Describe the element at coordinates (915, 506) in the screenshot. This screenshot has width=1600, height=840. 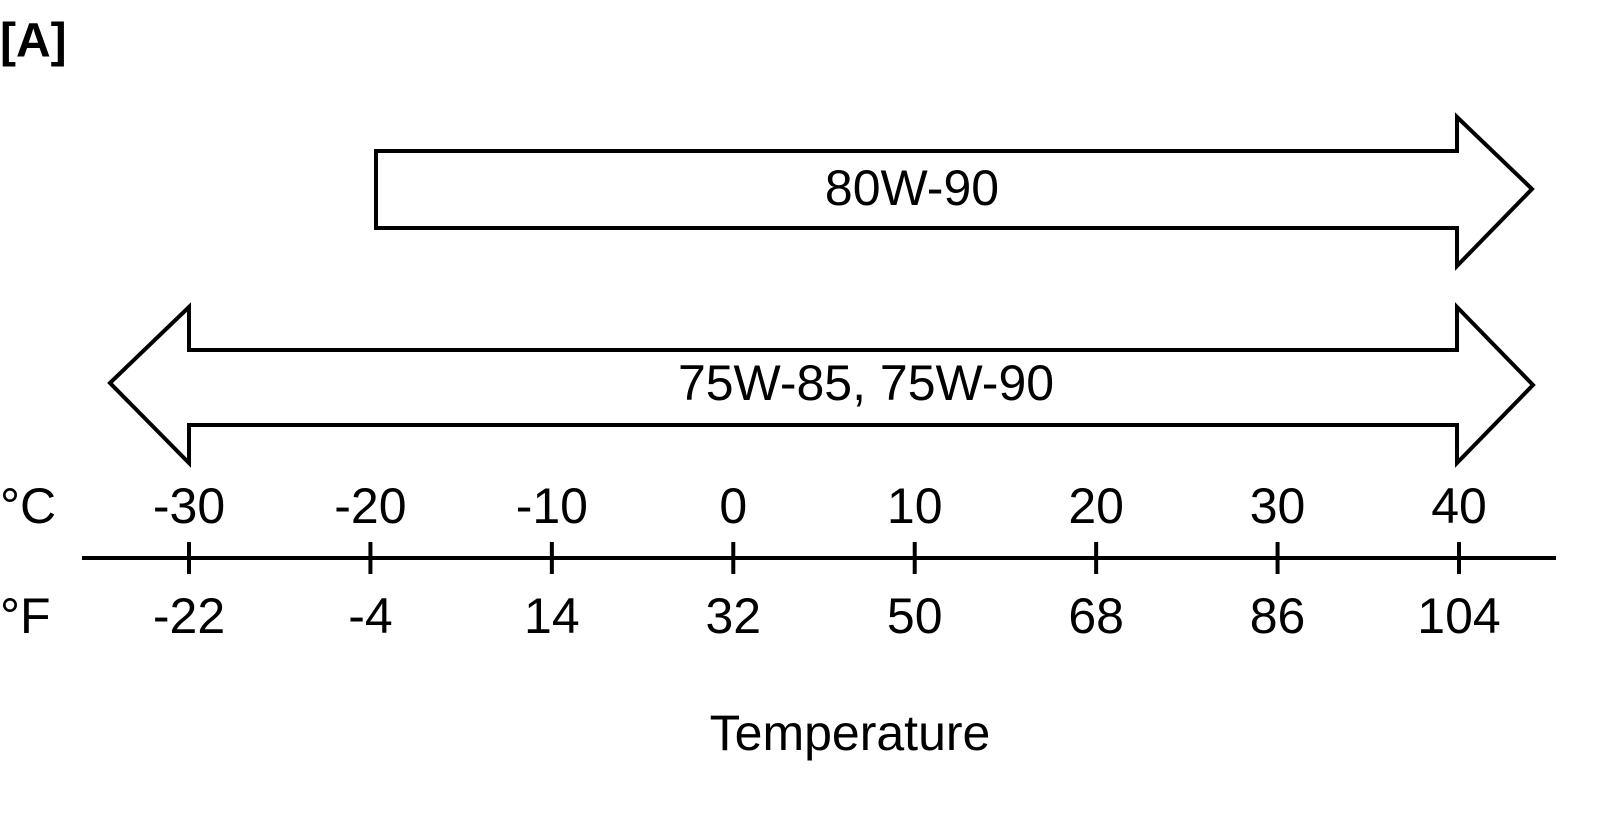
I see `celsius-label: 10` at that location.